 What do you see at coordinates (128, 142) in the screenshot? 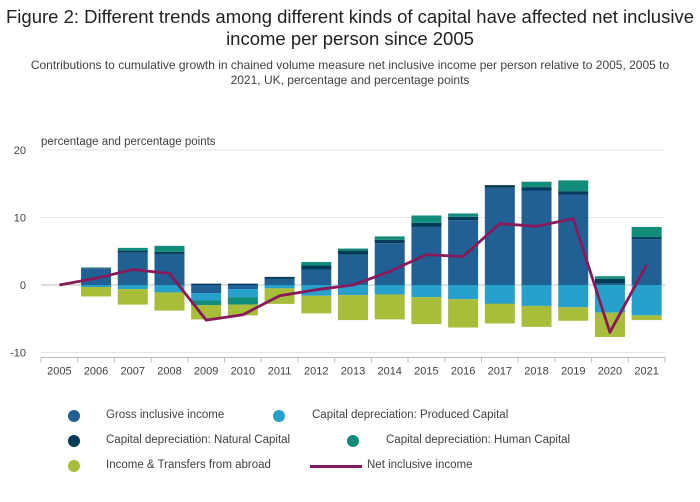
I see `y-axis-label: percentage and percentage points` at bounding box center [128, 142].